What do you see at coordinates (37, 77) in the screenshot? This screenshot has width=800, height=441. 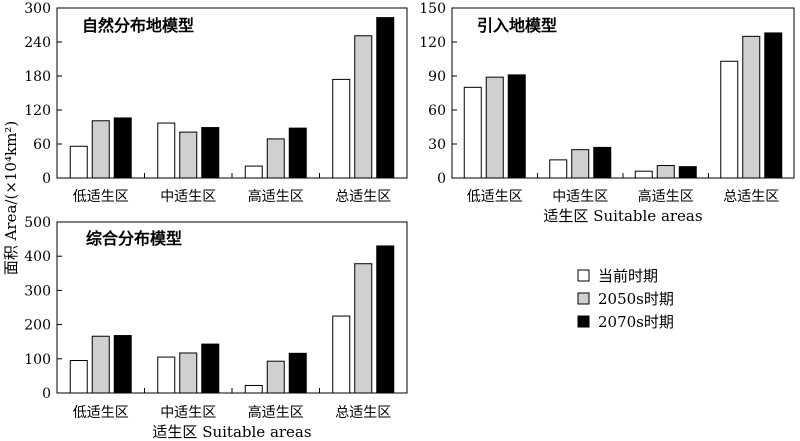 I see `y-tick-label: 180` at bounding box center [37, 77].